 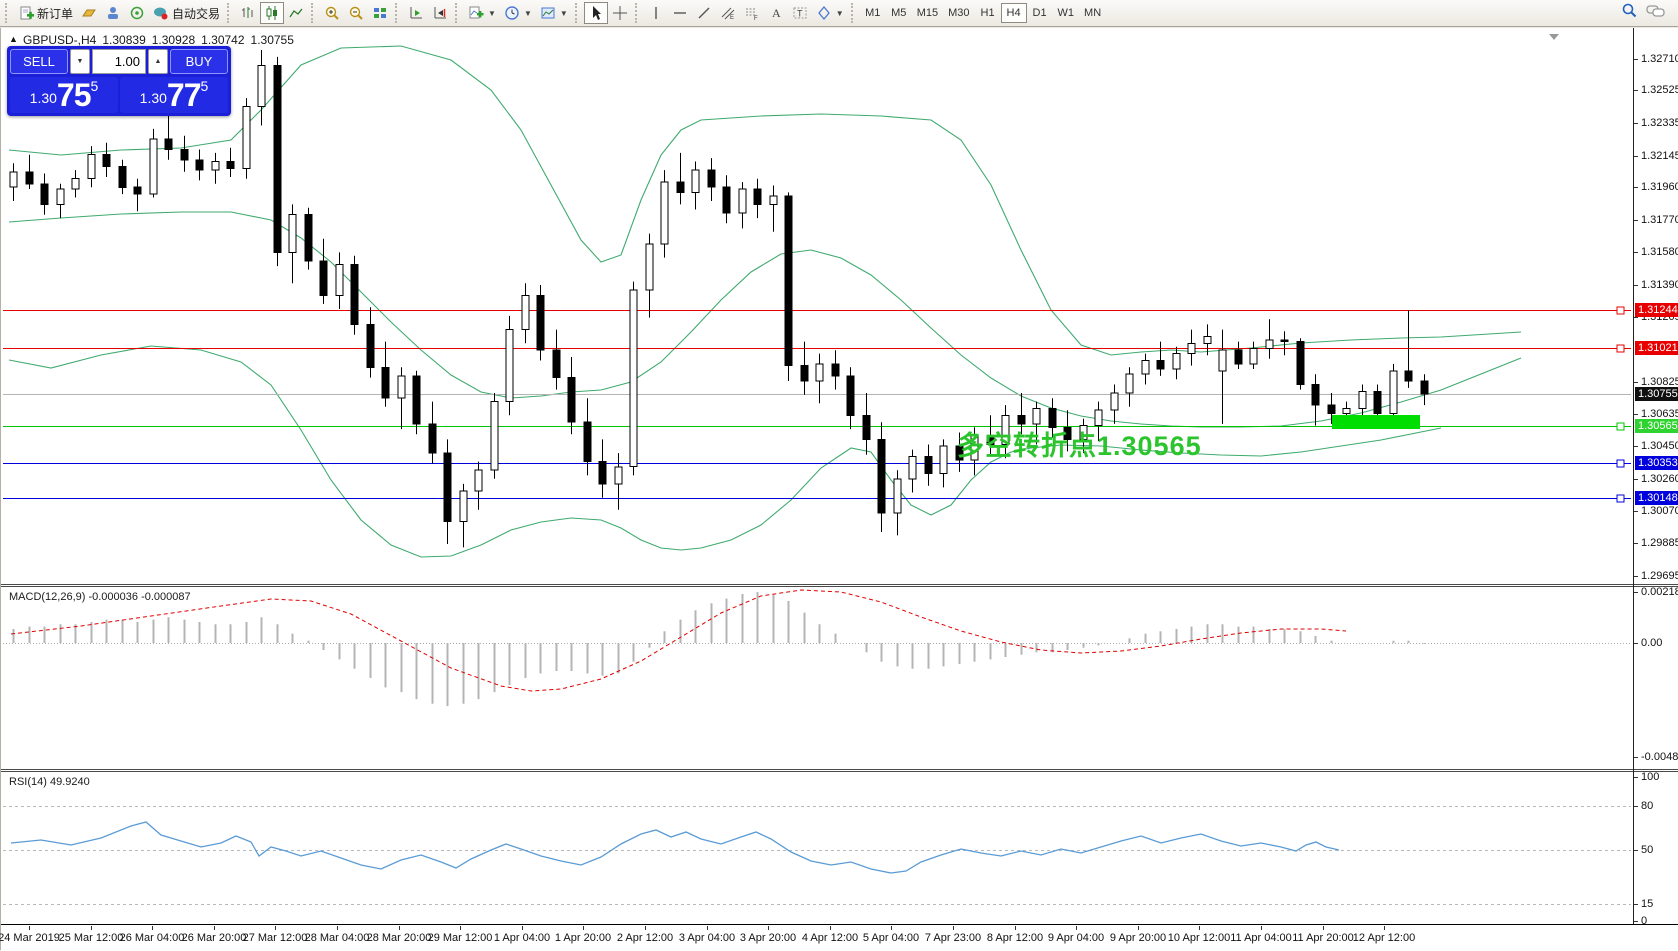 I want to click on volume-down-button: ▼, so click(x=80, y=61).